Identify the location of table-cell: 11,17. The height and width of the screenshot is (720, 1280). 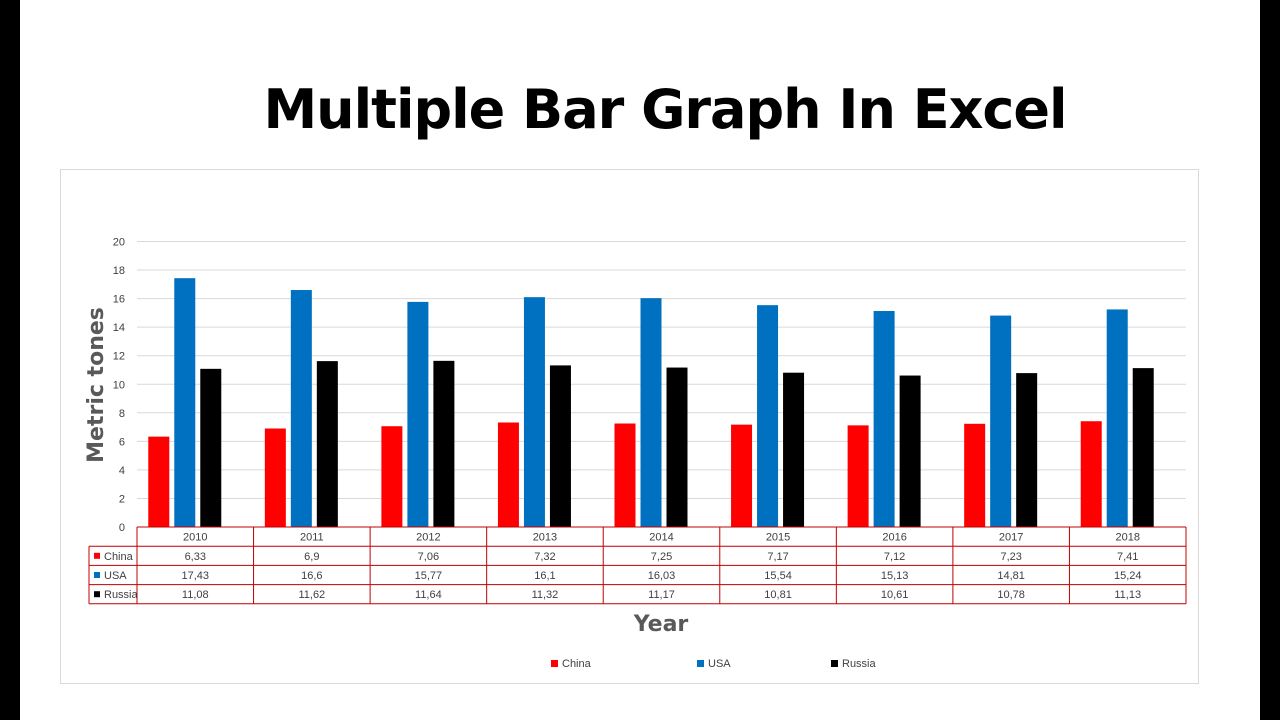
(661, 595).